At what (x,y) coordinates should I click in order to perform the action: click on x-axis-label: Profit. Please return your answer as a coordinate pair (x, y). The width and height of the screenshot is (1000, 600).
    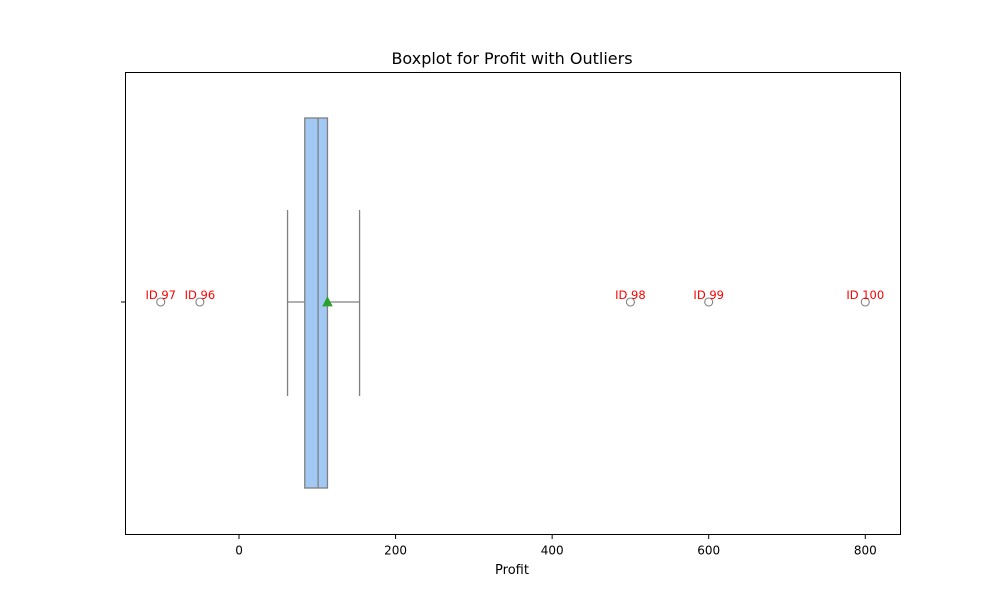
    Looking at the image, I should click on (512, 570).